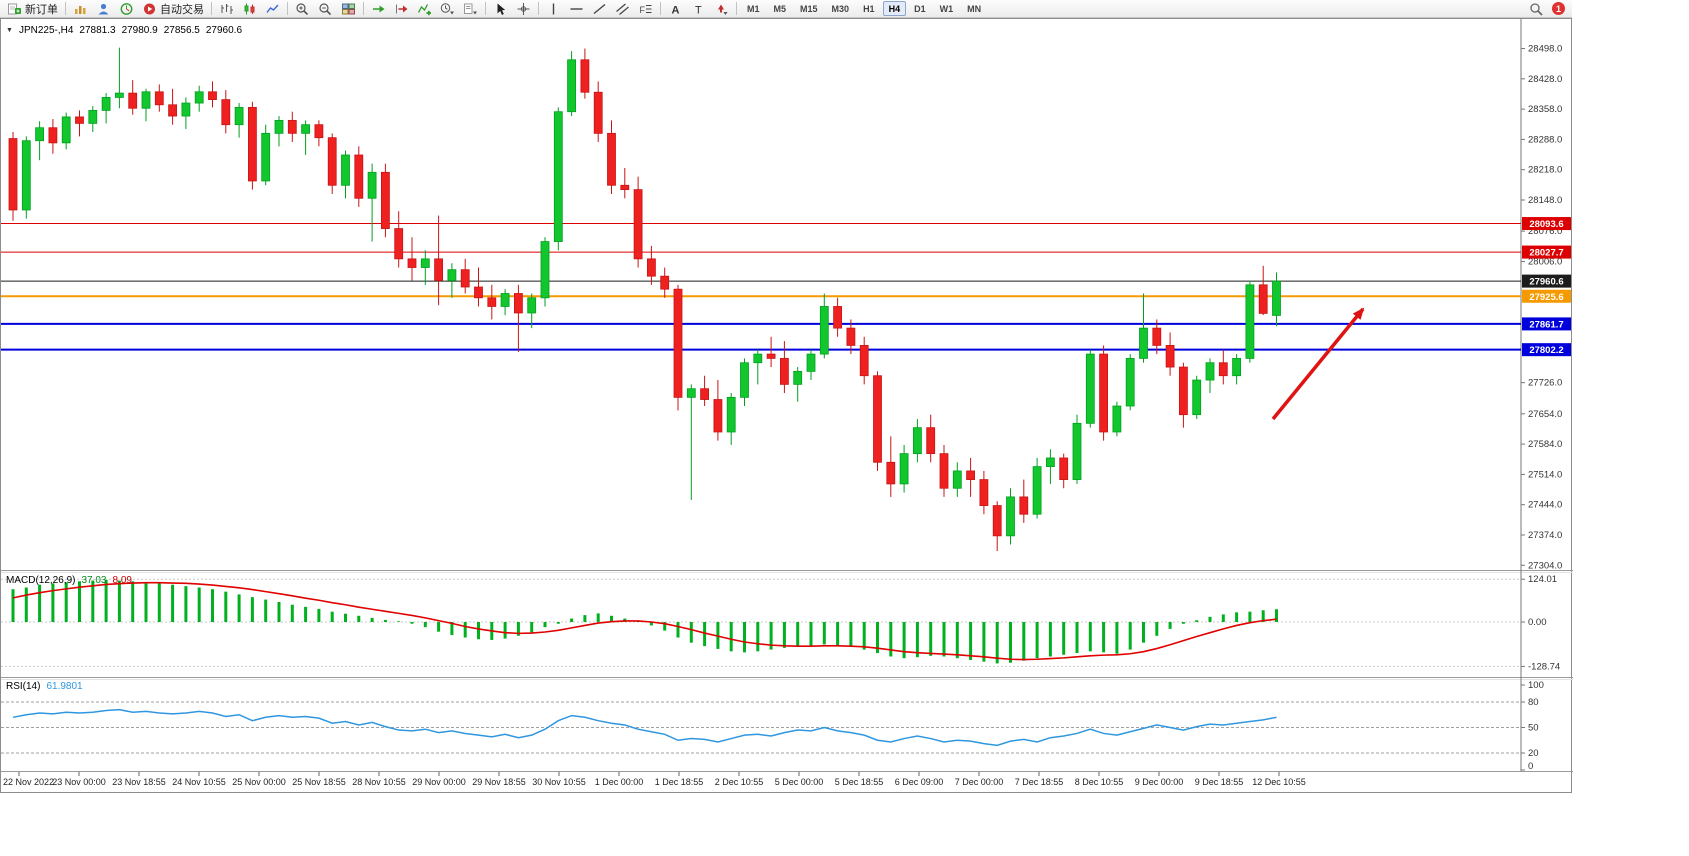  I want to click on notification-badge: 1, so click(1558, 8).